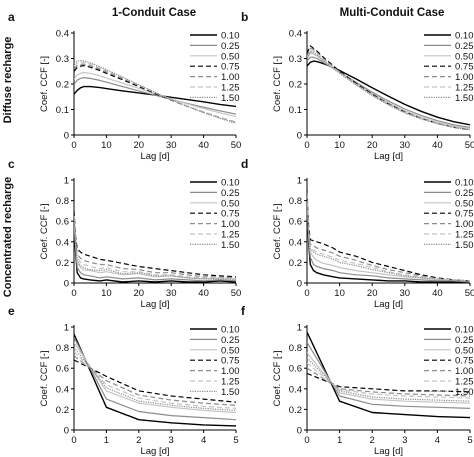 This screenshot has height=457, width=474. What do you see at coordinates (66, 181) in the screenshot?
I see `y-tick-label: 1` at bounding box center [66, 181].